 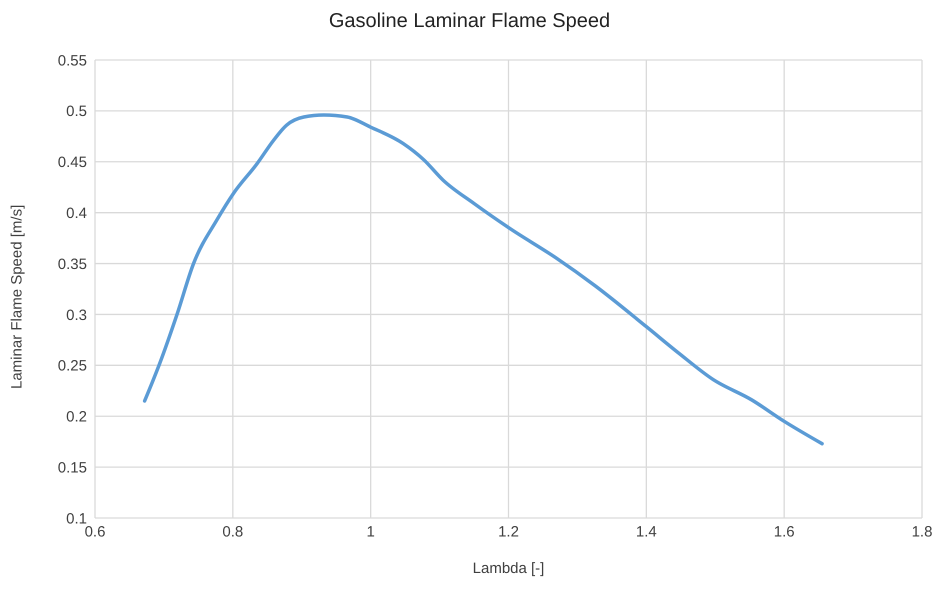 I want to click on y-tick-label: 0.35, so click(x=72, y=264).